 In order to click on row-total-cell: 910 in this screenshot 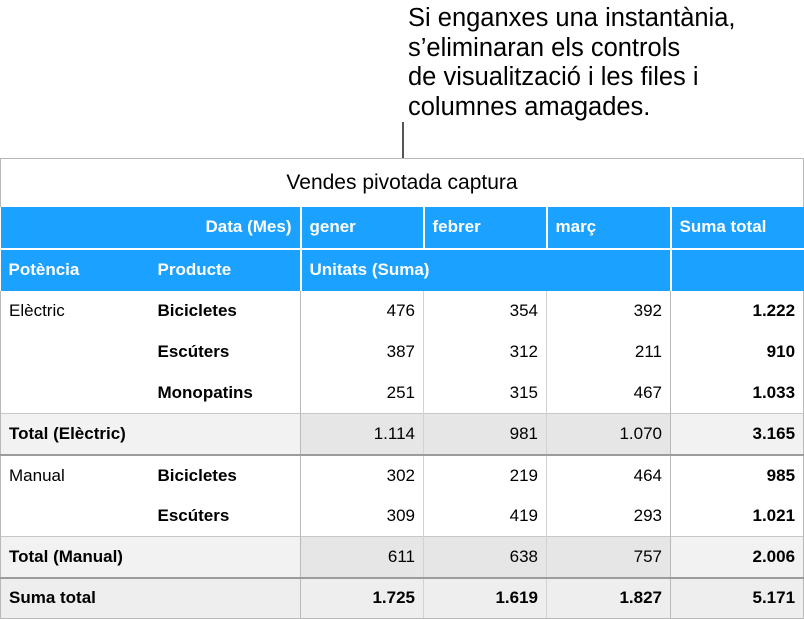, I will do `click(736, 352)`.